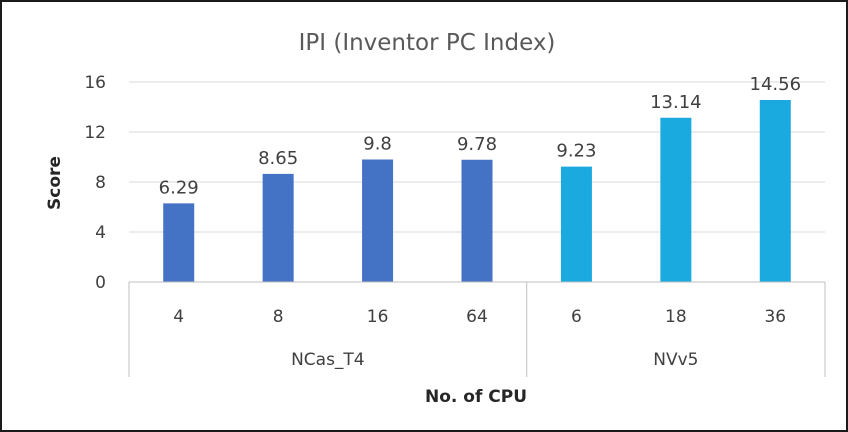  Describe the element at coordinates (55, 183) in the screenshot. I see `y-axis-title: Score` at that location.